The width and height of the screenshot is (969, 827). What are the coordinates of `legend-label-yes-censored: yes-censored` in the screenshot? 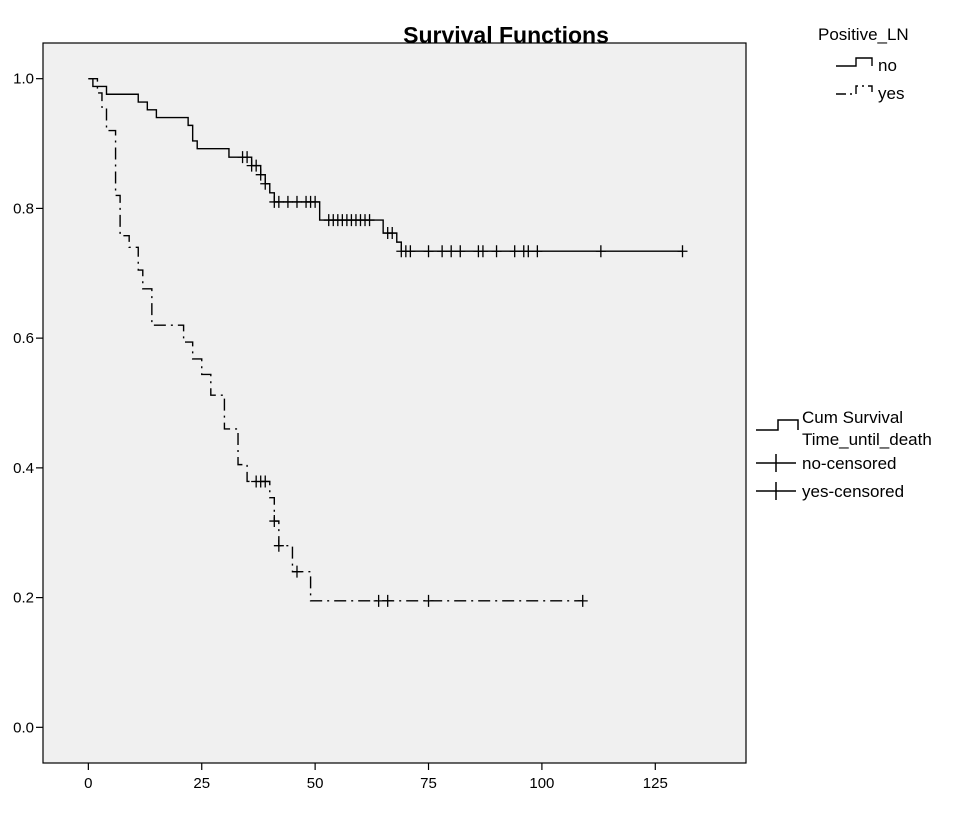 It's located at (853, 491).